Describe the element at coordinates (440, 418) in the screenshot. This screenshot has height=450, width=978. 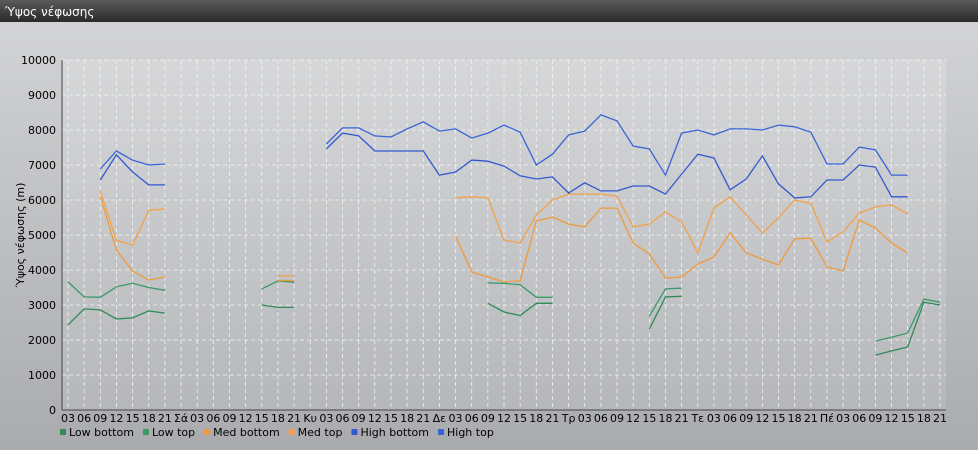
I see `x-tick-label: Δε` at that location.